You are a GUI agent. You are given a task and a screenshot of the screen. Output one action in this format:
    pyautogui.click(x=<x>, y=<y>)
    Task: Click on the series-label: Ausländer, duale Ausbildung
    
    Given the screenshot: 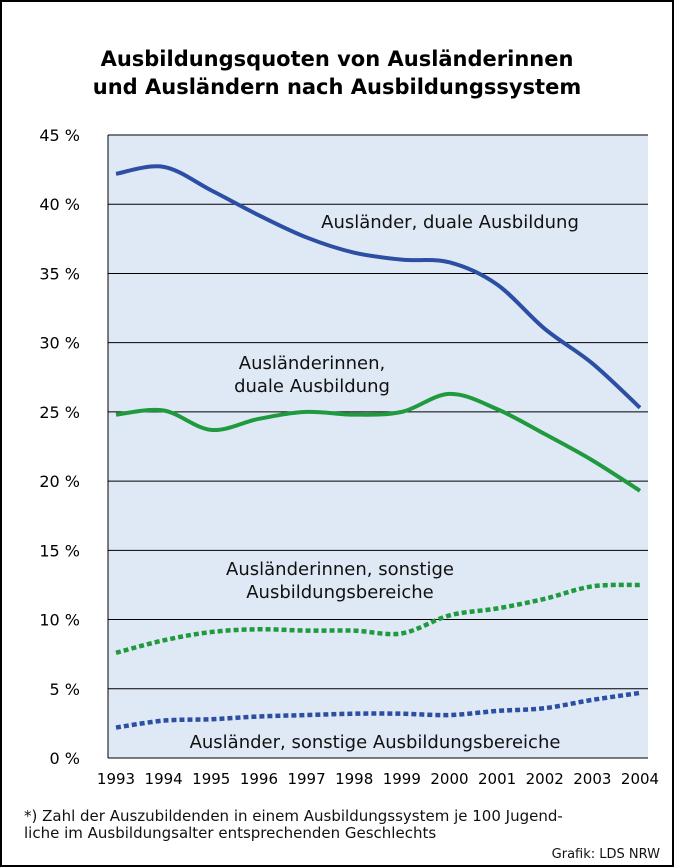 What is the action you would take?
    pyautogui.click(x=450, y=222)
    